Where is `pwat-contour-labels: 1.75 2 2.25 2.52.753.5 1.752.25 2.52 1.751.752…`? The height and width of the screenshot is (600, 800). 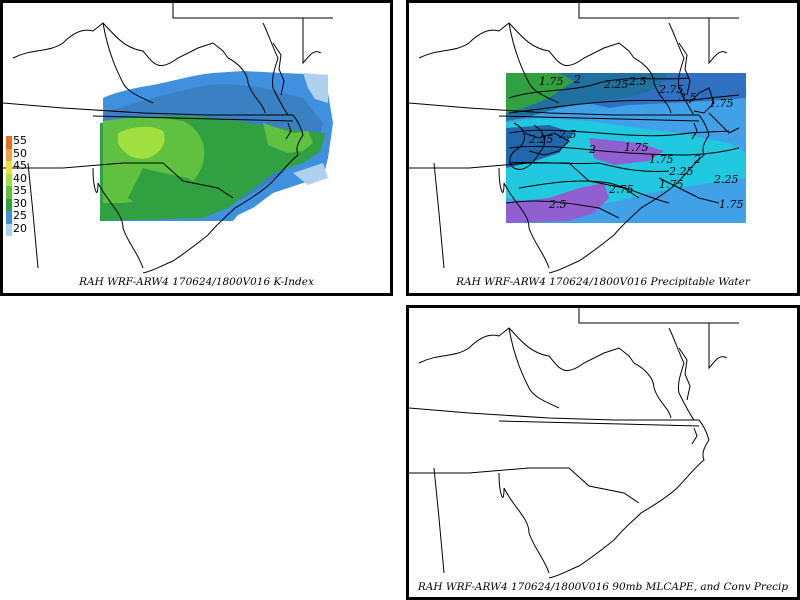 pwat-contour-labels: 1.75 2 2.25 2.52.753.5 1.752.25 2.52 1.751.752… is located at coordinates (636, 142).